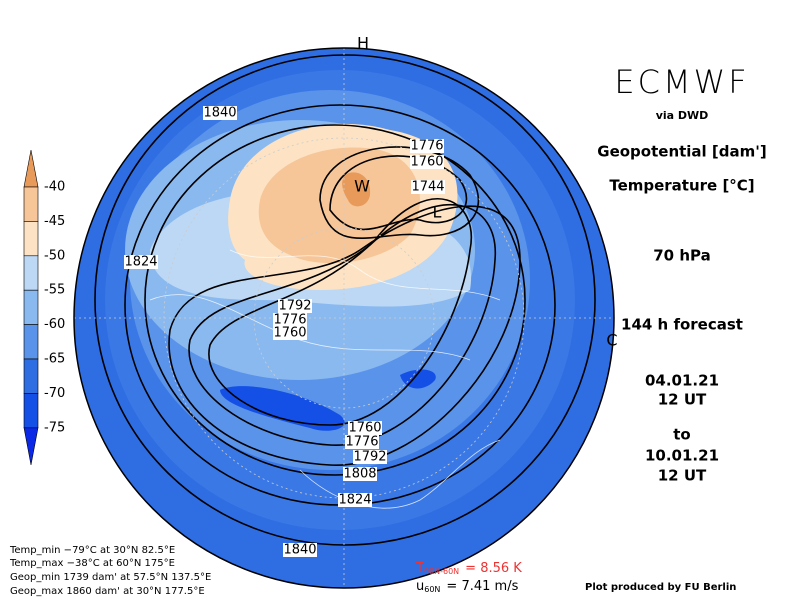 Image resolution: width=792 pixels, height=612 pixels. I want to click on colorbar-label: -55, so click(54, 290).